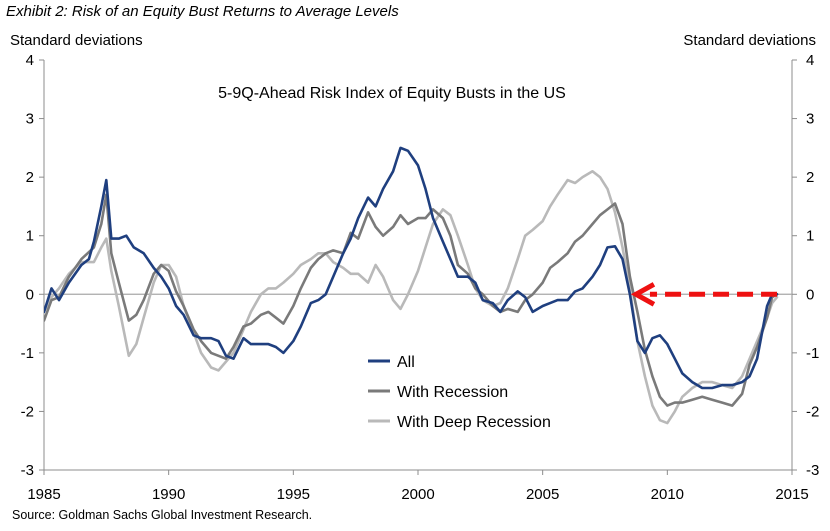  Describe the element at coordinates (417, 494) in the screenshot. I see `x-tick-label: 2000` at that location.